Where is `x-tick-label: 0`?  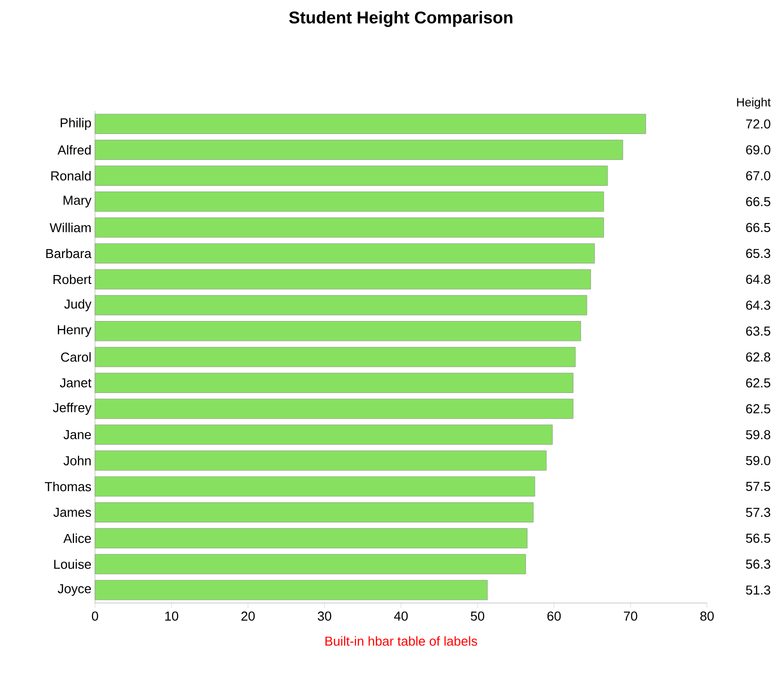
x-tick-label: 0 is located at coordinates (95, 616).